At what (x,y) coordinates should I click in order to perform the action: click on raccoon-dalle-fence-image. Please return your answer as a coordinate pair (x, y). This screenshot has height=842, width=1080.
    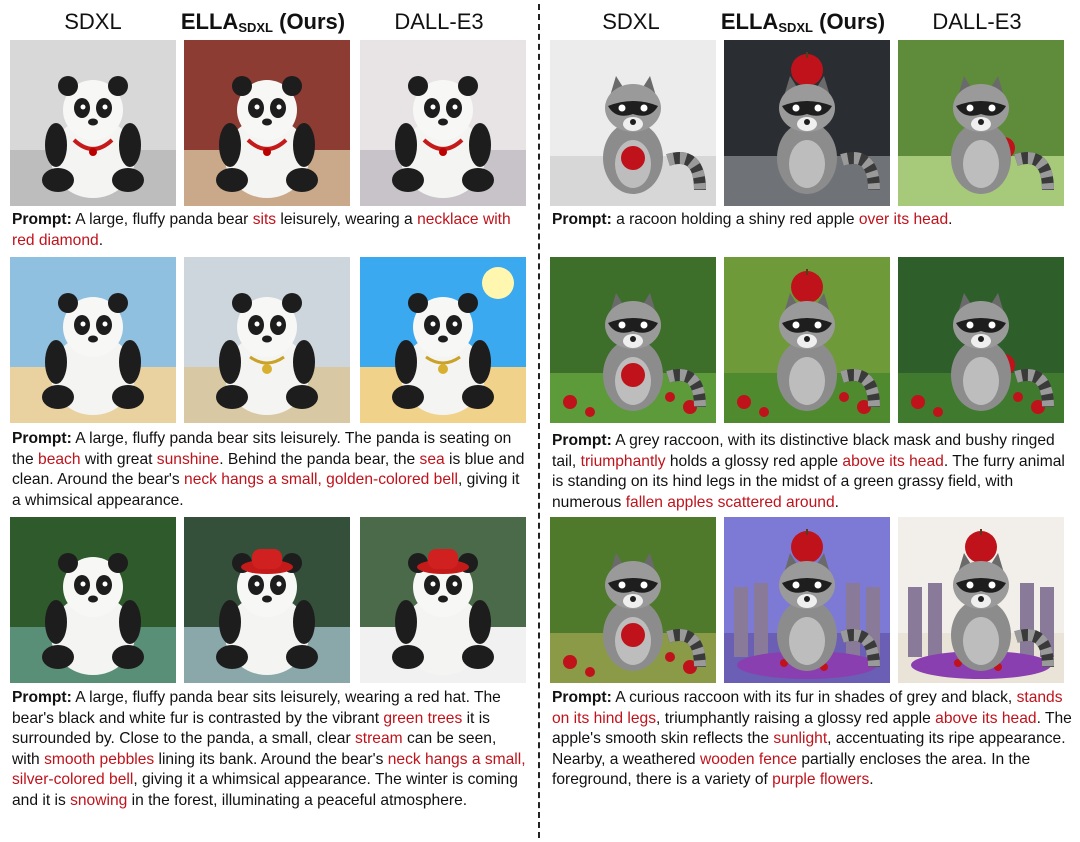
    Looking at the image, I should click on (981, 600).